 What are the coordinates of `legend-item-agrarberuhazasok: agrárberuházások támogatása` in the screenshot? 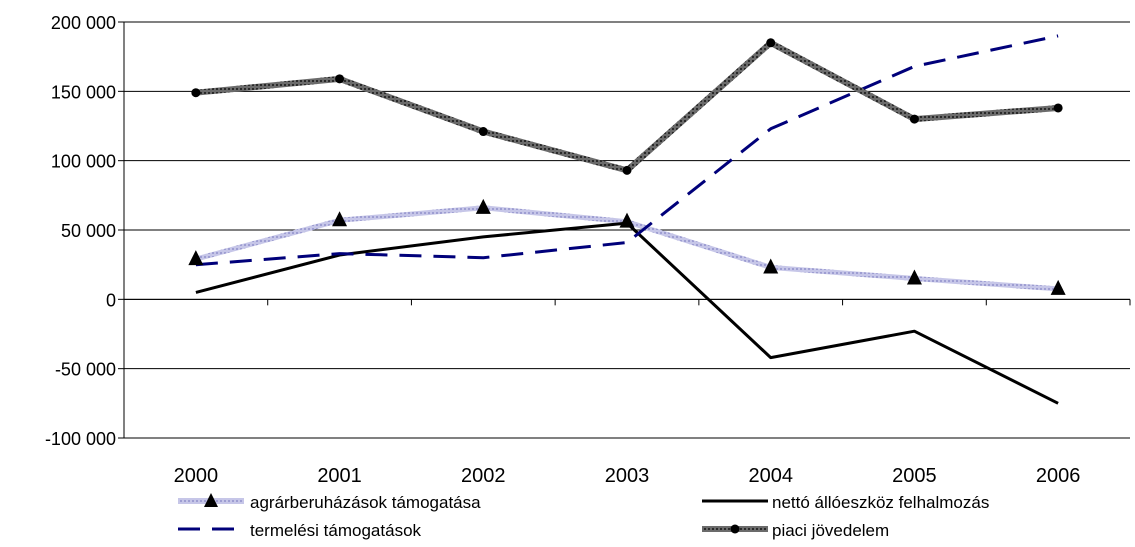 It's located at (329, 502).